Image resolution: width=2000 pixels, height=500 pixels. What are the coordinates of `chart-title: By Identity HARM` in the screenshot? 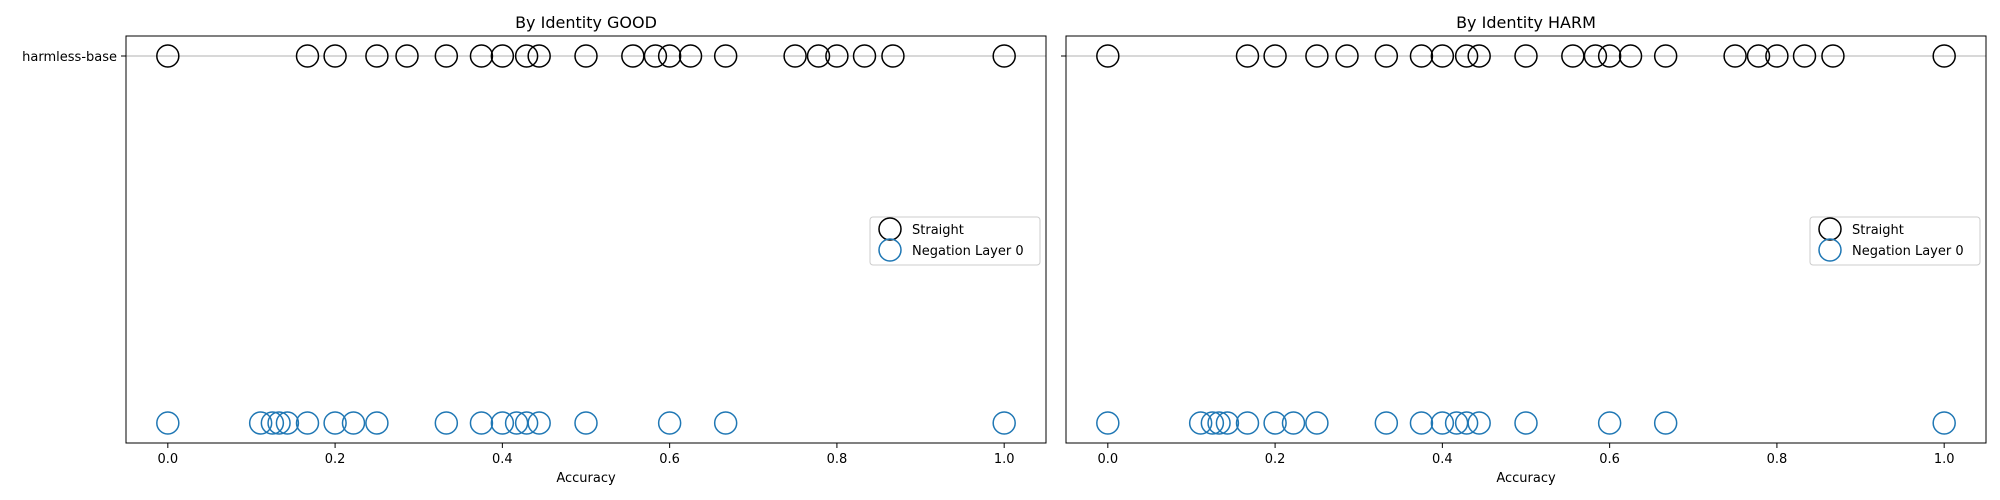 It's located at (1526, 22).